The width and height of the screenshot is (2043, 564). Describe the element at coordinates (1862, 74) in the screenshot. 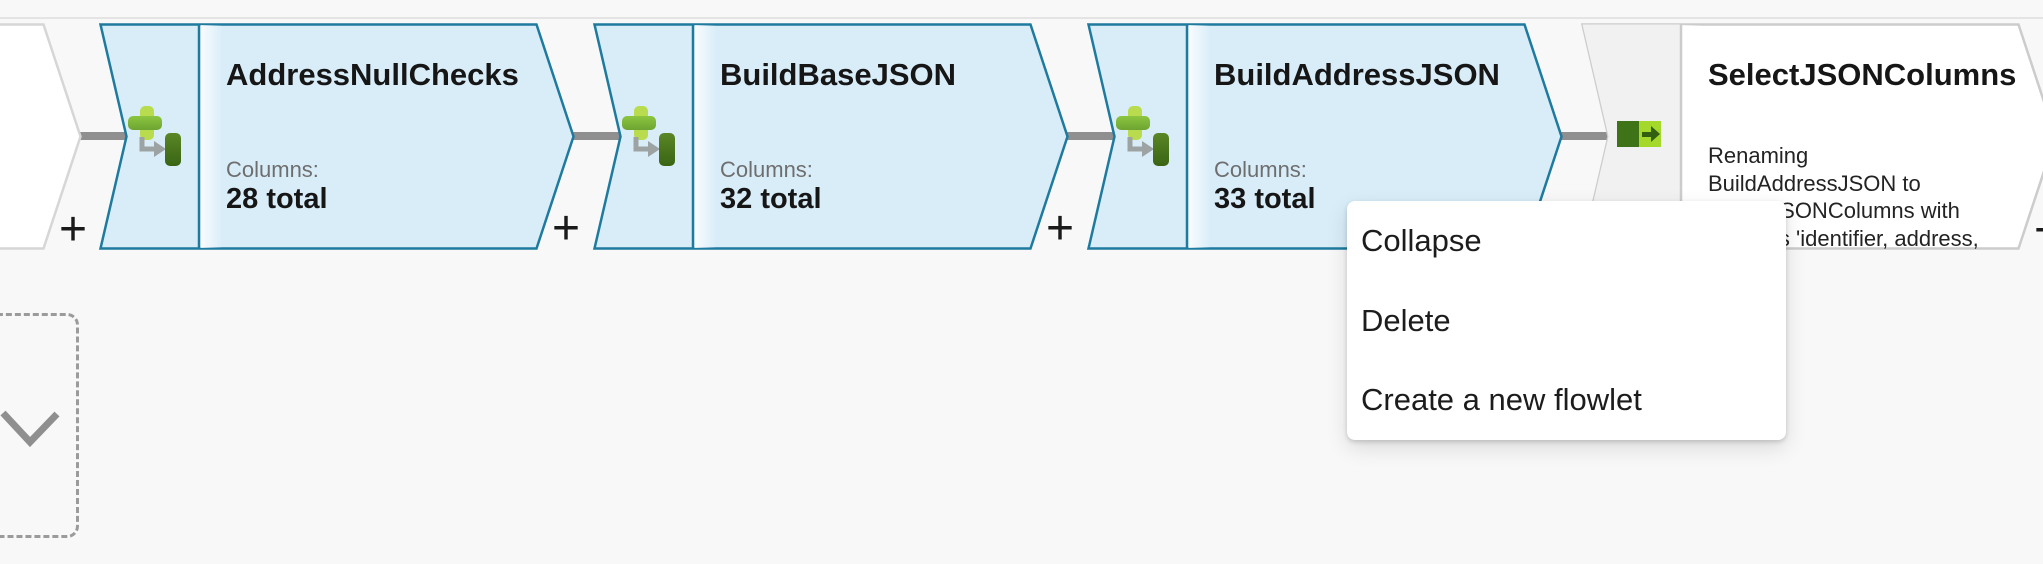

I see `node-title: SelectJSONColumns` at that location.